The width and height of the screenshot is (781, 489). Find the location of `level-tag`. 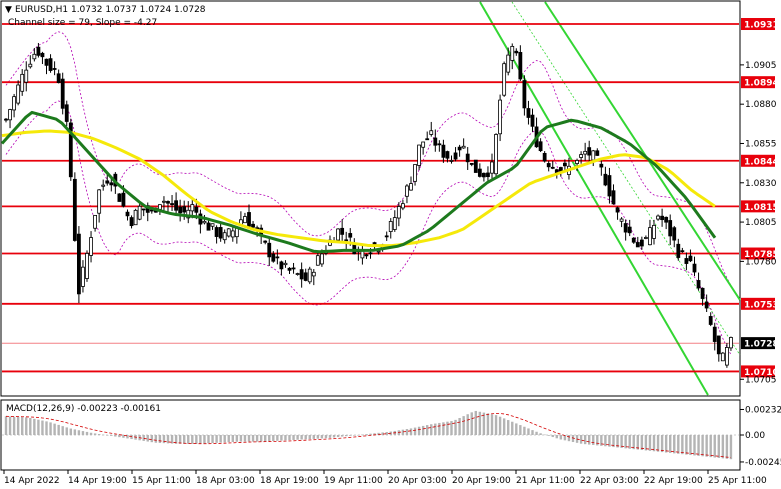

level-tag is located at coordinates (758, 253).